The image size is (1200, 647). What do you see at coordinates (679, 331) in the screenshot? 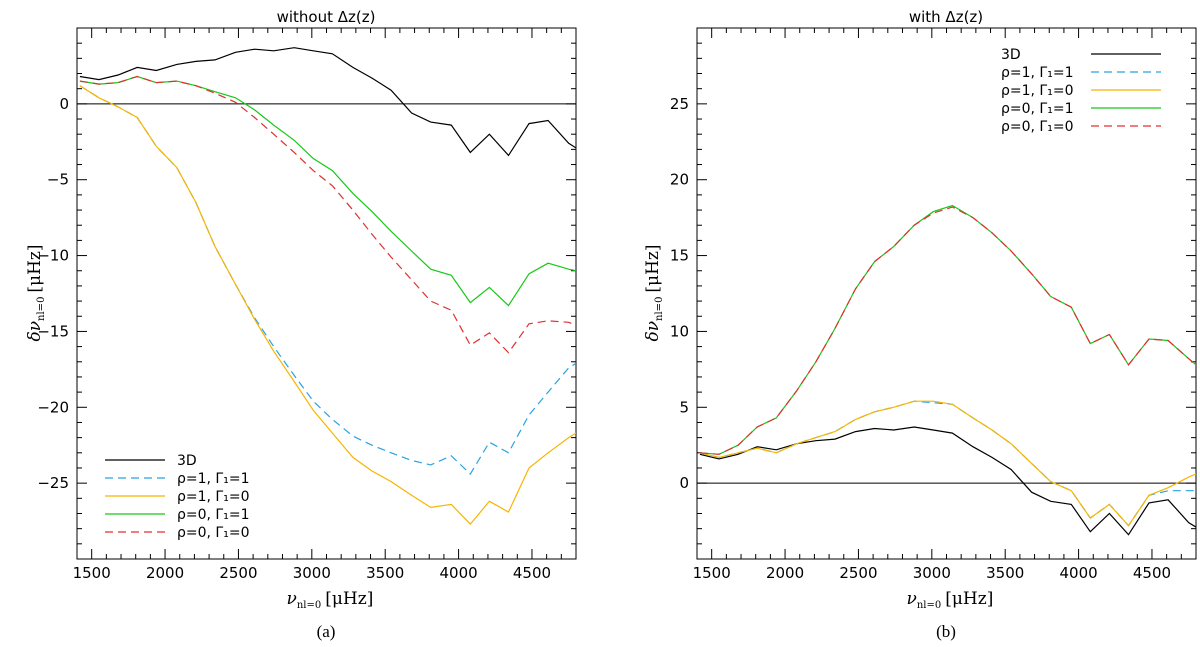
I see `y-tick-label: 10` at bounding box center [679, 331].